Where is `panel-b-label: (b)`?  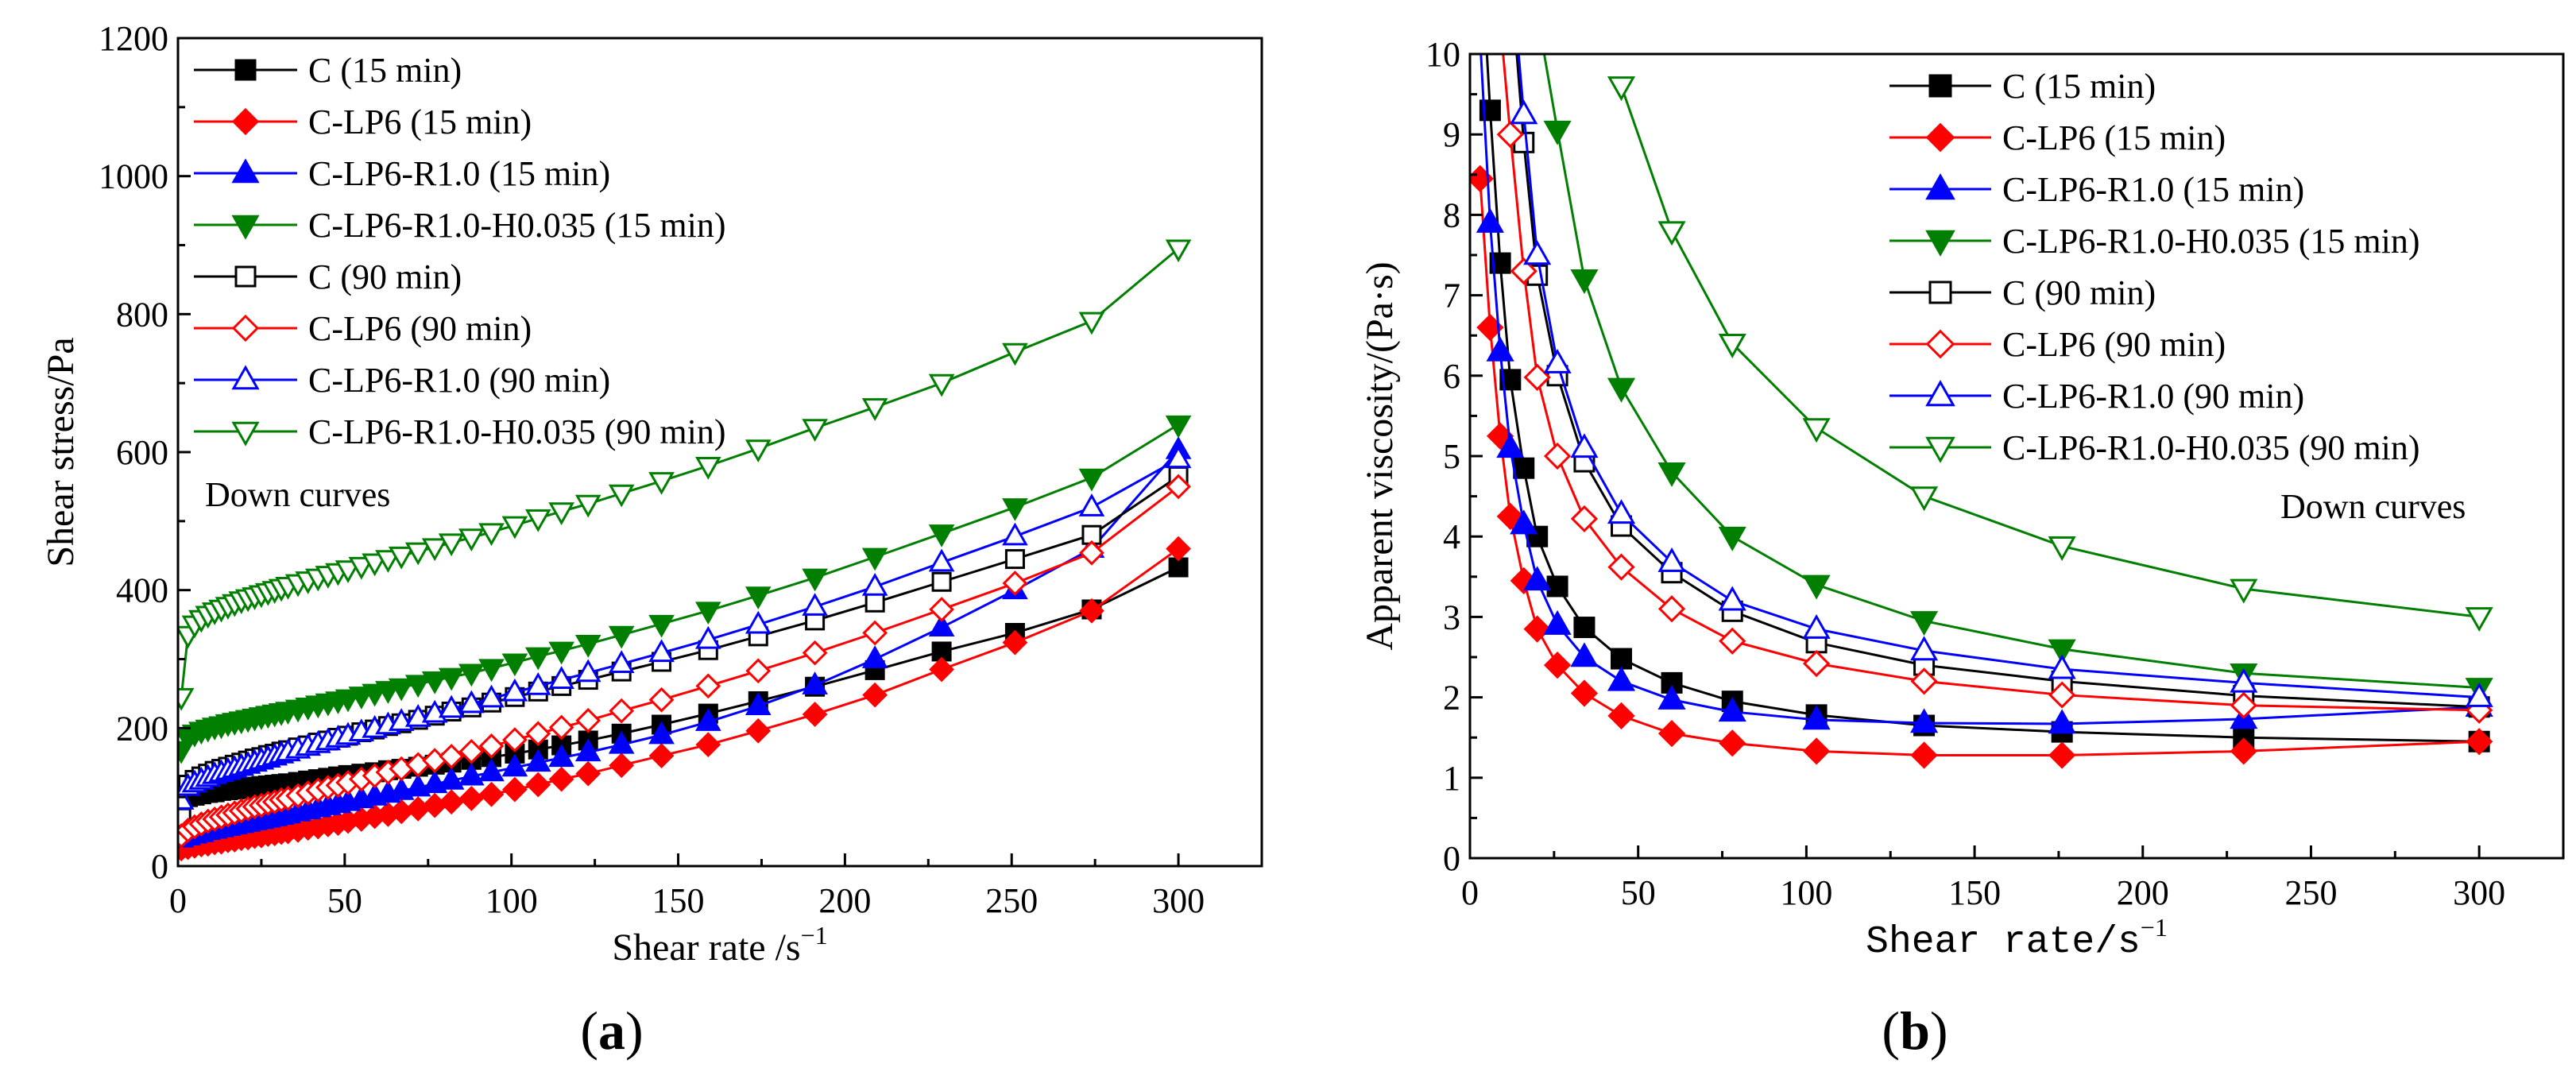 panel-b-label: (b) is located at coordinates (1914, 1030).